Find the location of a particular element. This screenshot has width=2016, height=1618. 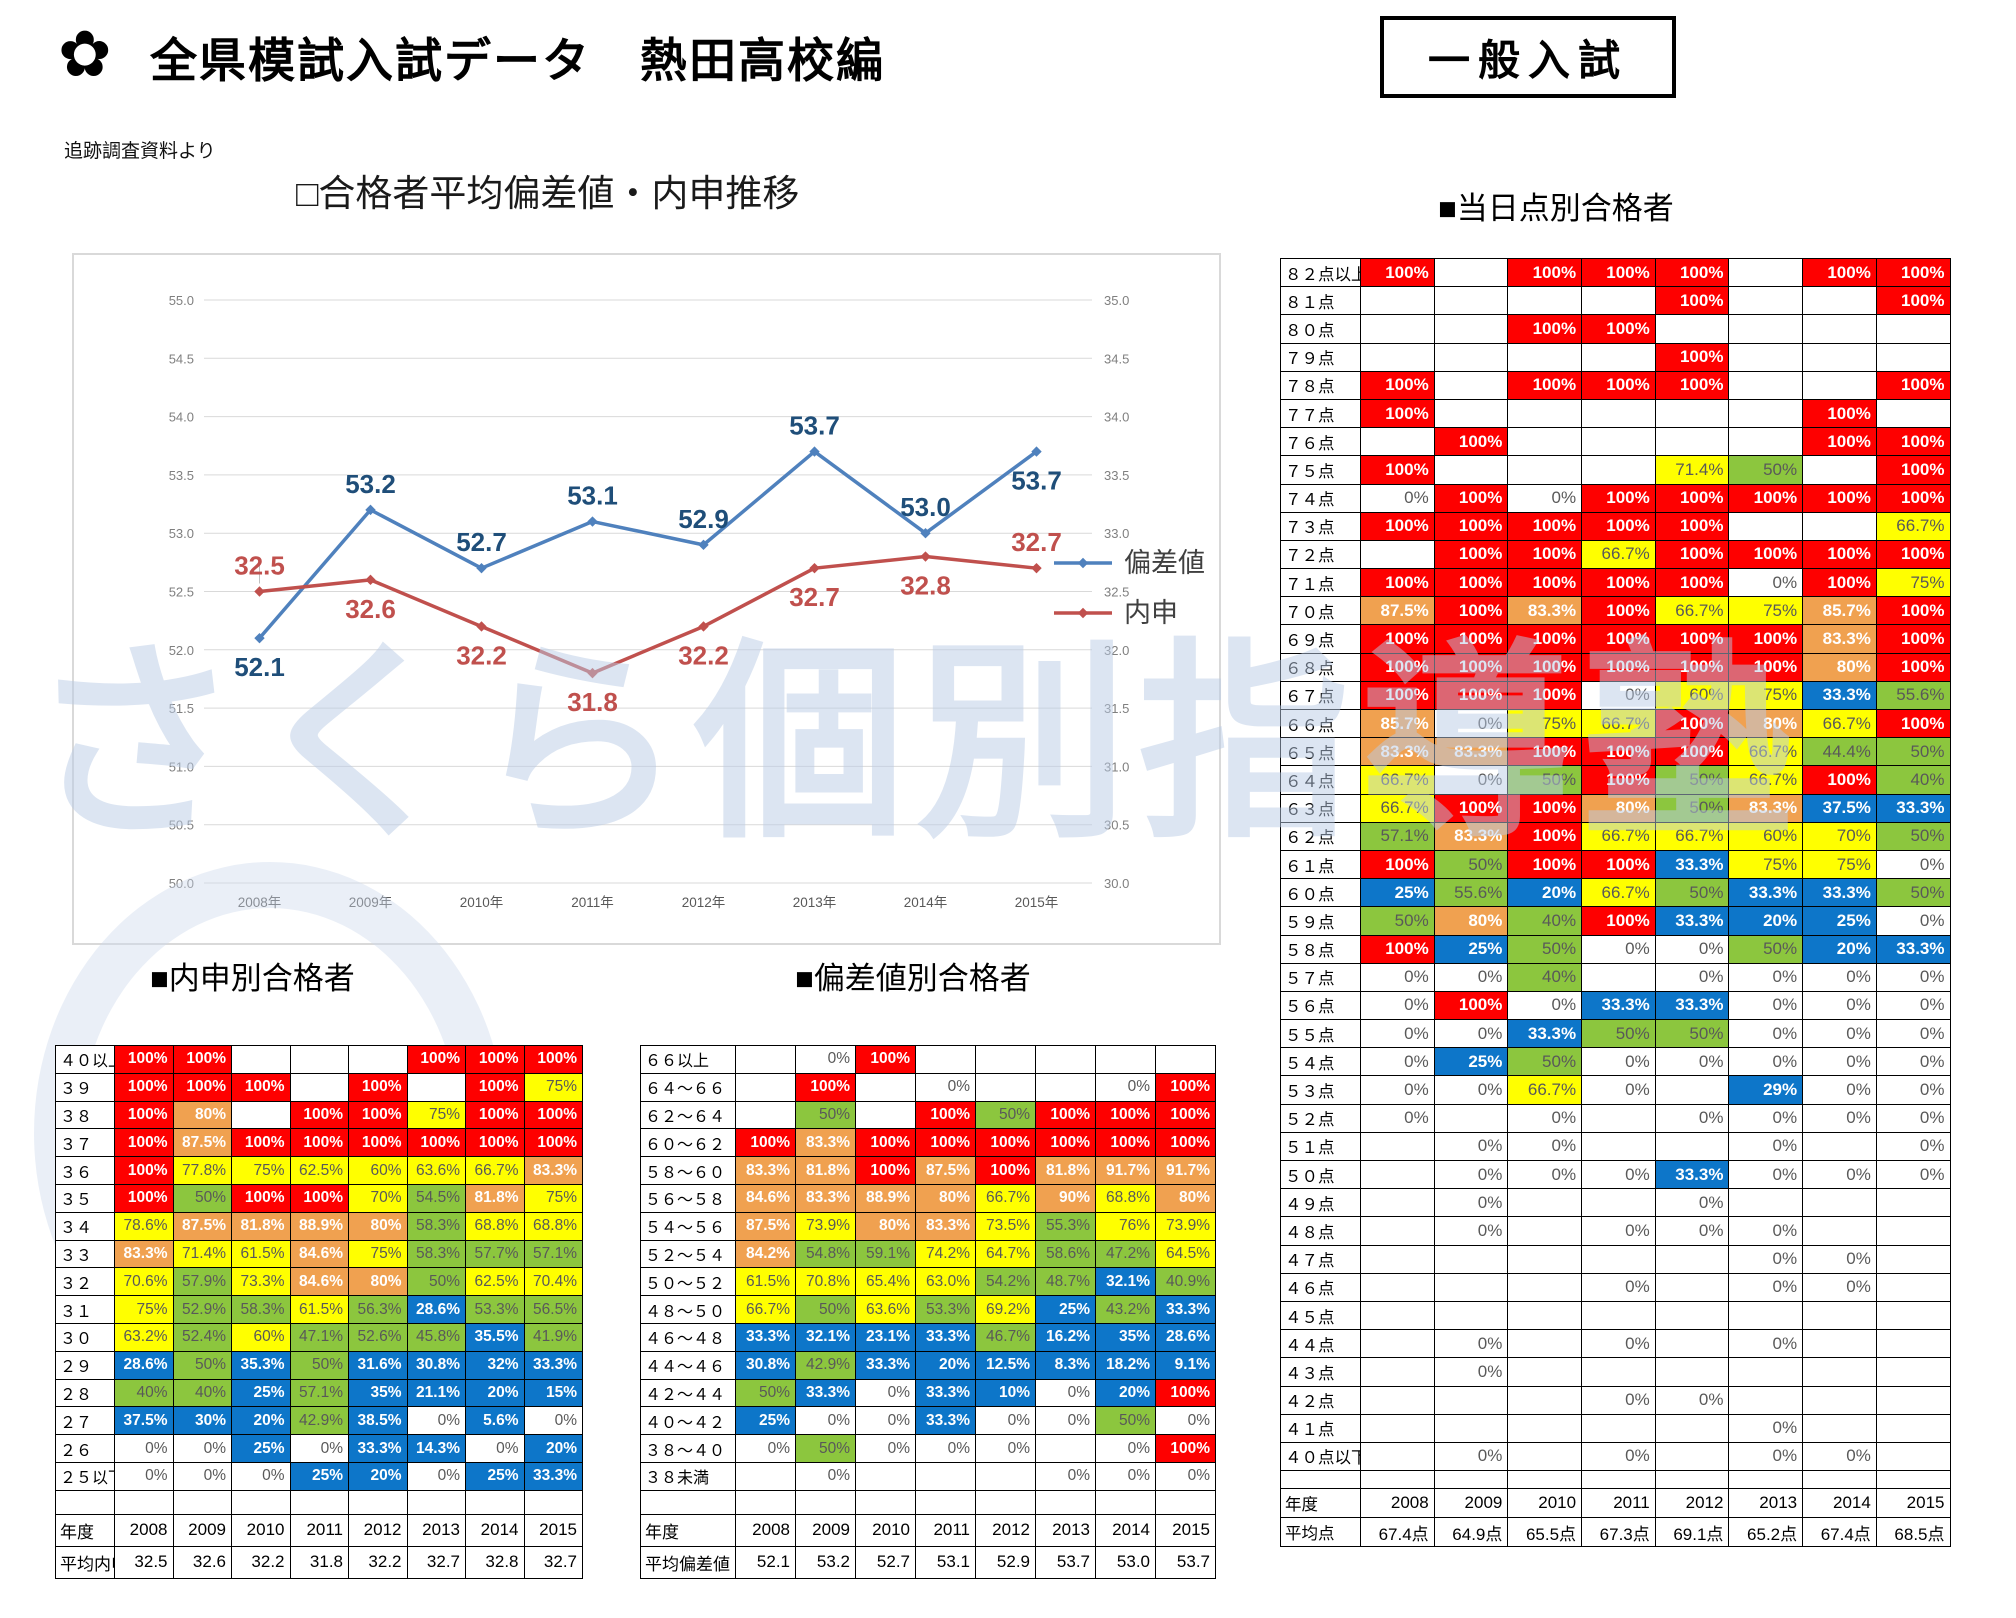

rate-cell: 53.3% is located at coordinates (495, 1309).